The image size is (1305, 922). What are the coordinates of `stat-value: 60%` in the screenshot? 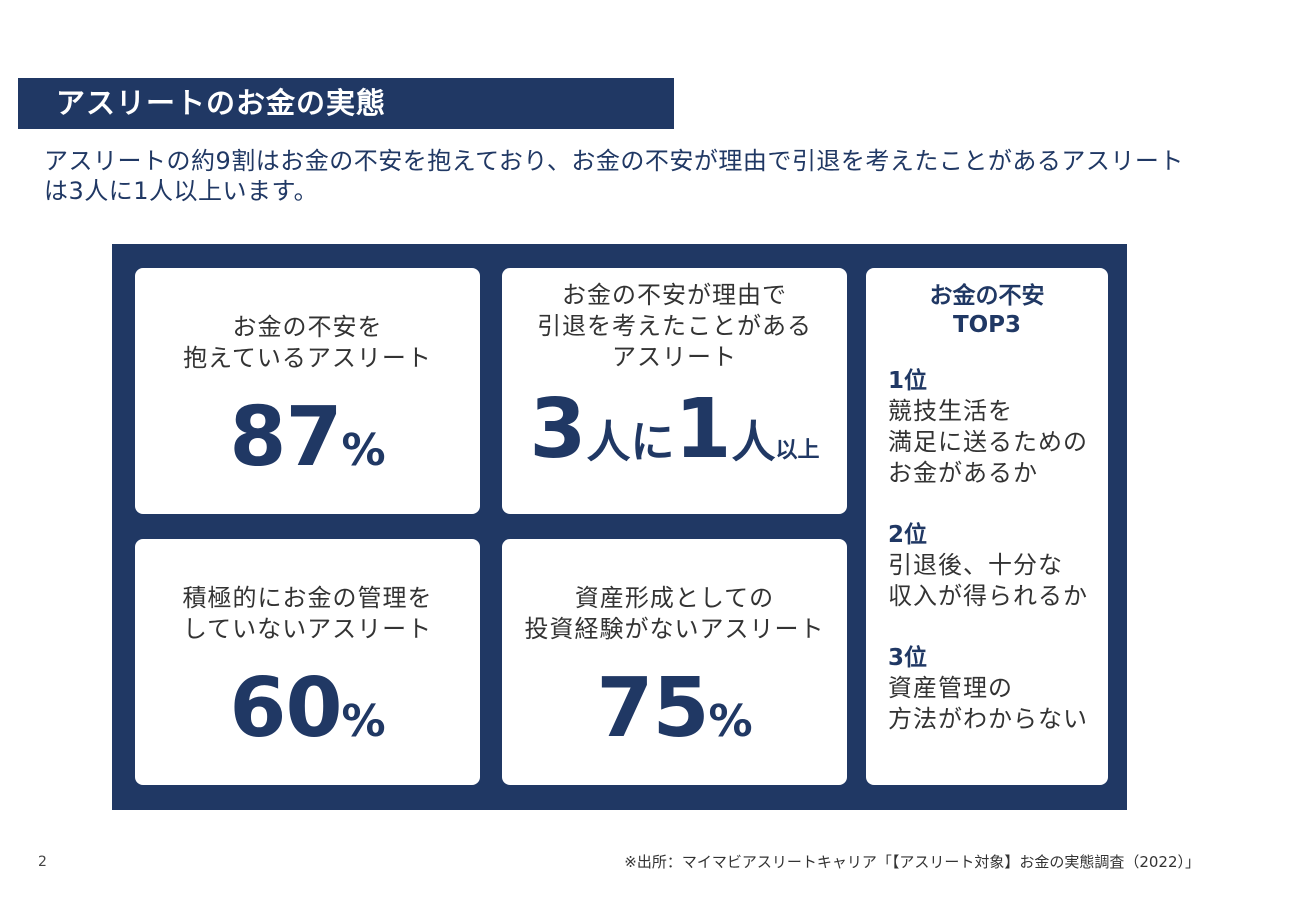 It's located at (307, 708).